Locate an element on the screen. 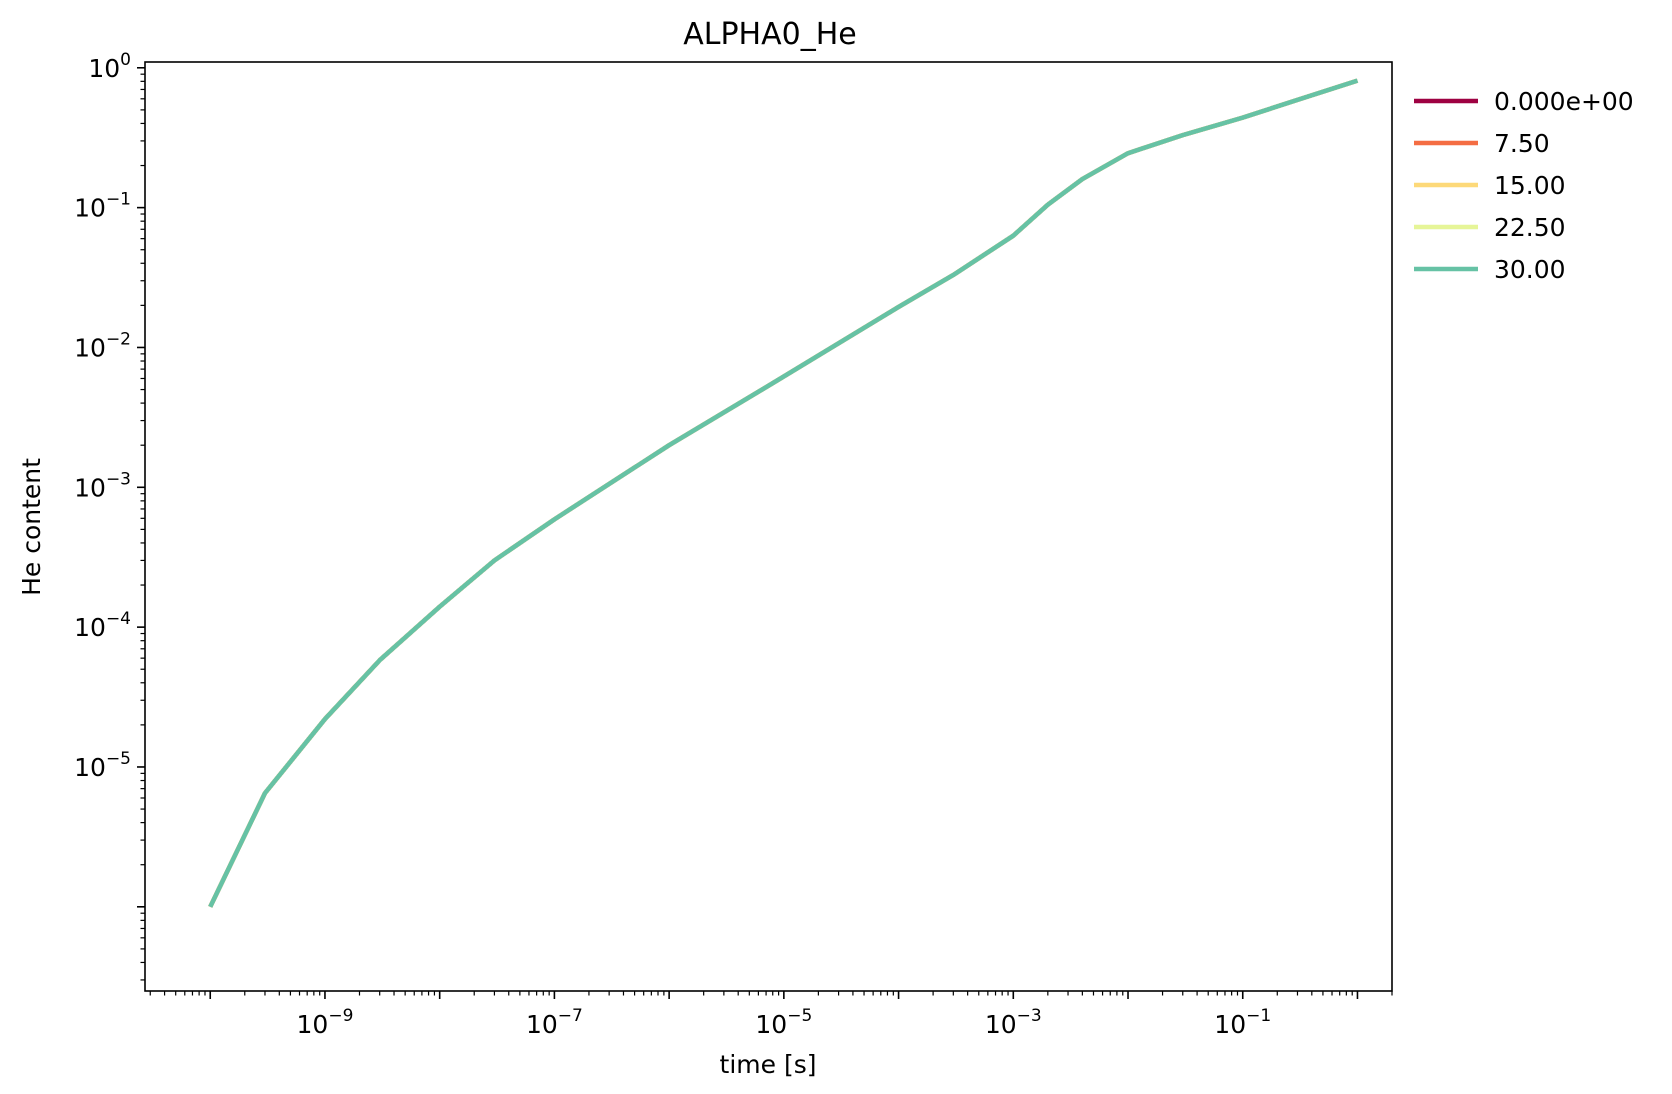 The height and width of the screenshot is (1094, 1672). y-tick-label: 10⁻¹ is located at coordinates (102, 206).